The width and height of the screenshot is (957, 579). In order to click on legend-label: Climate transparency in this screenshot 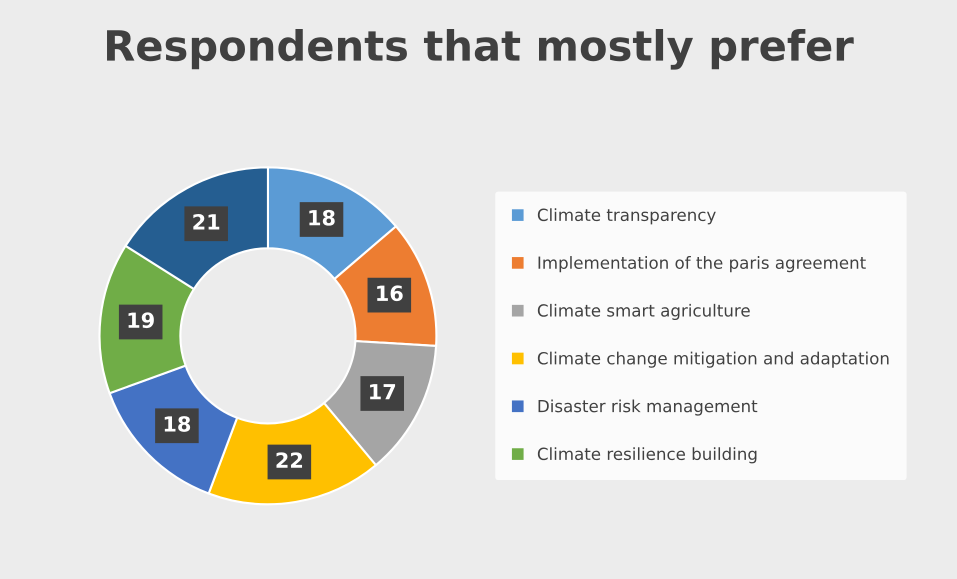, I will do `click(627, 216)`.